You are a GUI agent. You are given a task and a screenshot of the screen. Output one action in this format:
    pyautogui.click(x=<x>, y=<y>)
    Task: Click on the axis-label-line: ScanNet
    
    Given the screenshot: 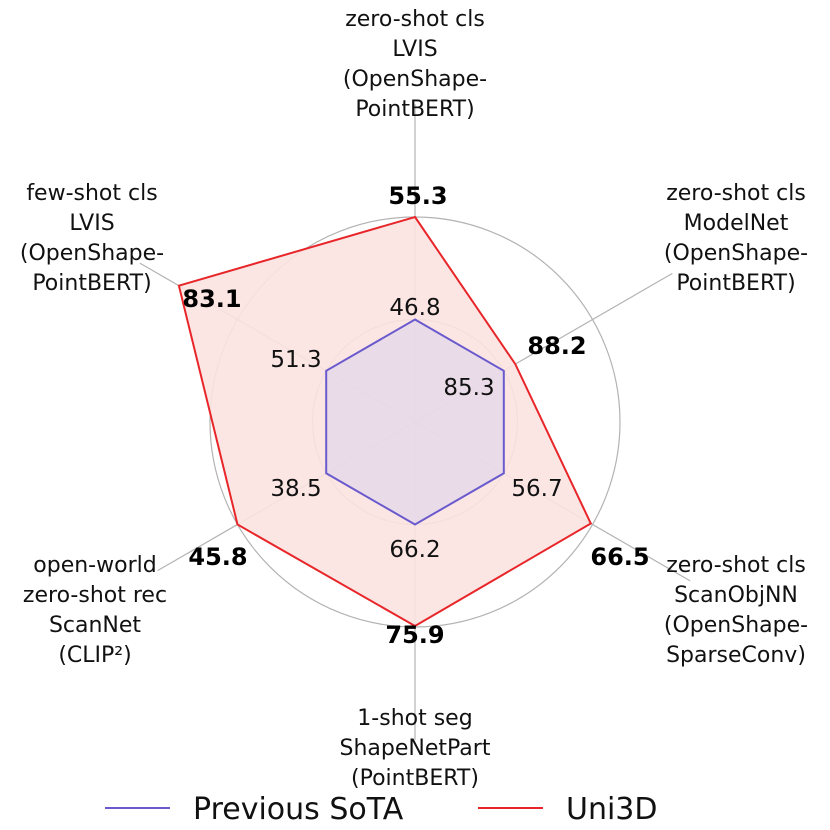 What is the action you would take?
    pyautogui.click(x=95, y=625)
    